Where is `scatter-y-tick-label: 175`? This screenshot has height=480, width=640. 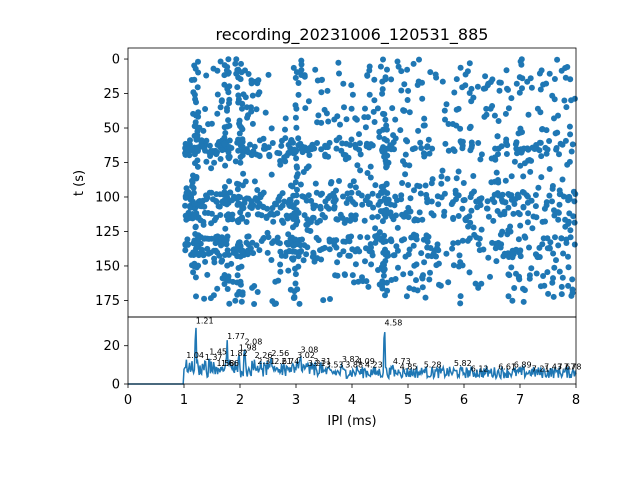 scatter-y-tick-label: 175 is located at coordinates (107, 301).